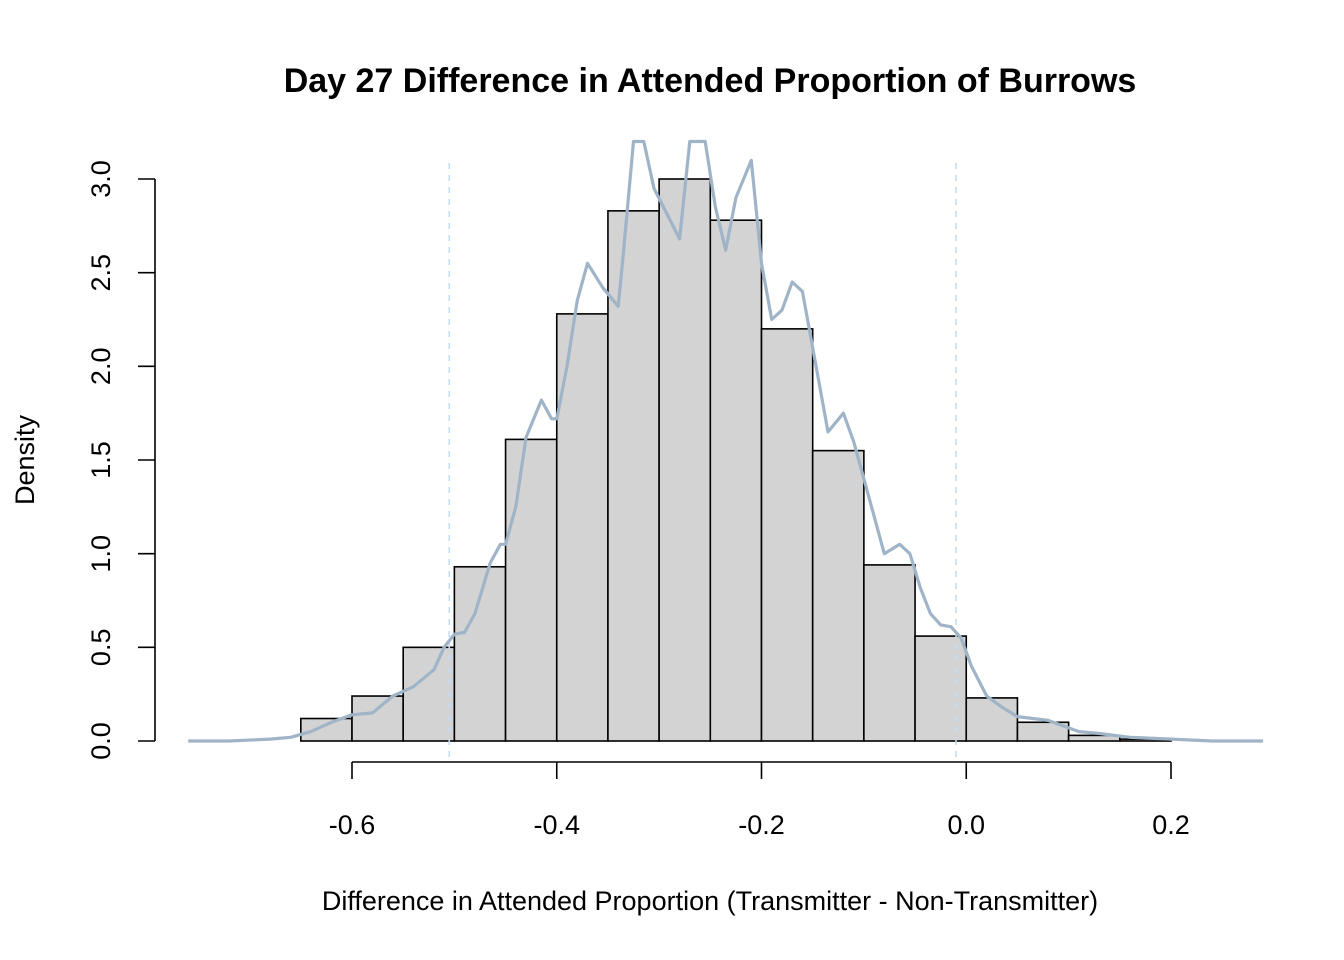 The image size is (1344, 960). Describe the element at coordinates (966, 825) in the screenshot. I see `x-tick-label: 0.0` at that location.